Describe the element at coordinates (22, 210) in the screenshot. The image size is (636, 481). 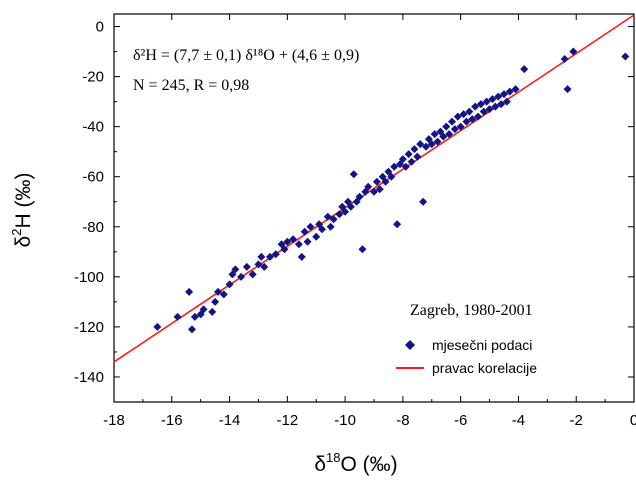
I see `y-axis-title: δ2H (‰)` at that location.